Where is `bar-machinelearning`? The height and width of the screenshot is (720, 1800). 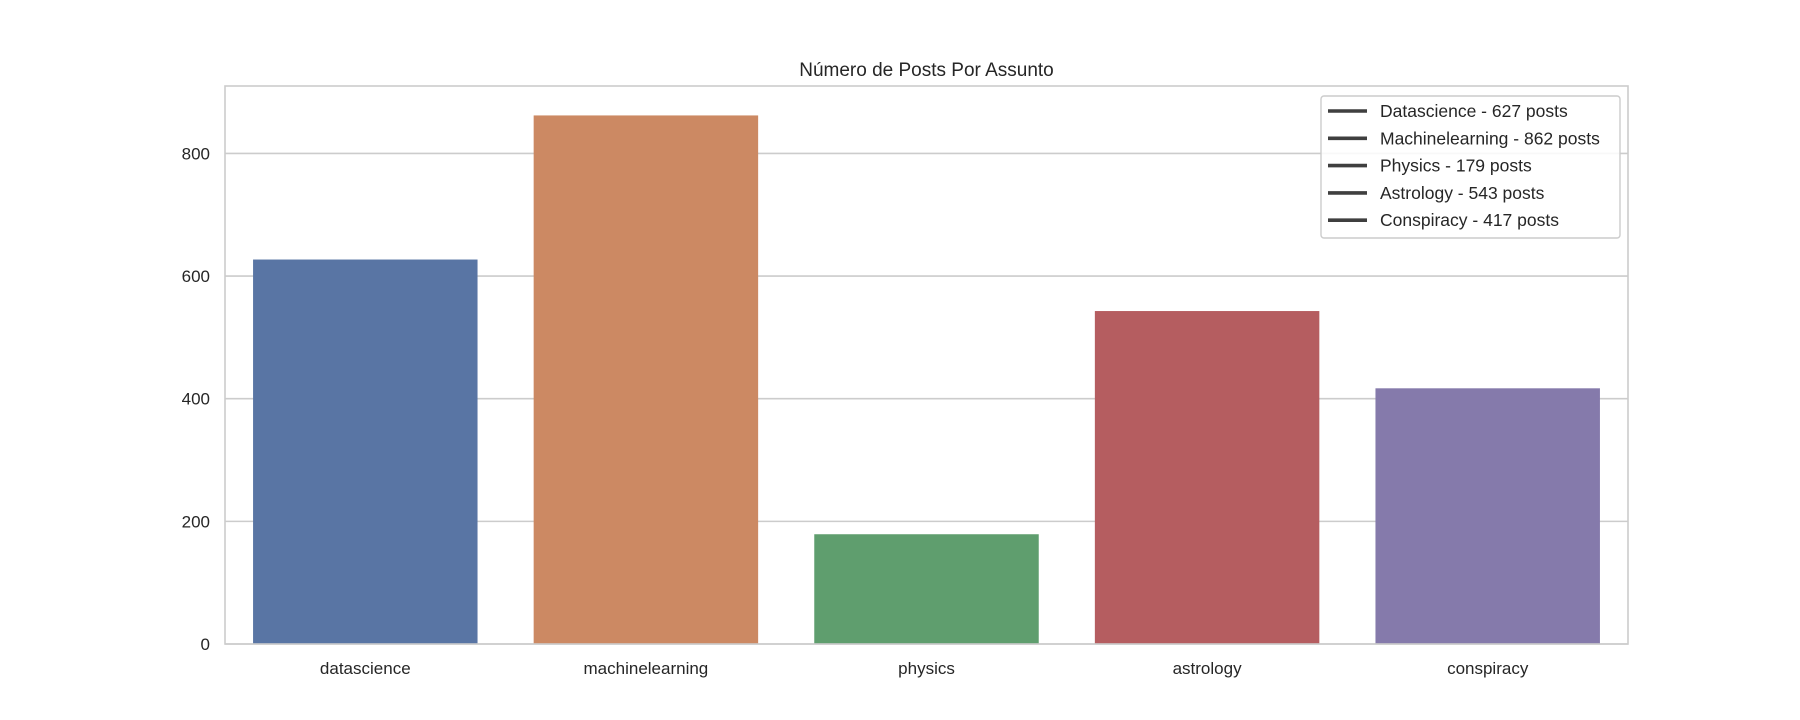
bar-machinelearning is located at coordinates (646, 379).